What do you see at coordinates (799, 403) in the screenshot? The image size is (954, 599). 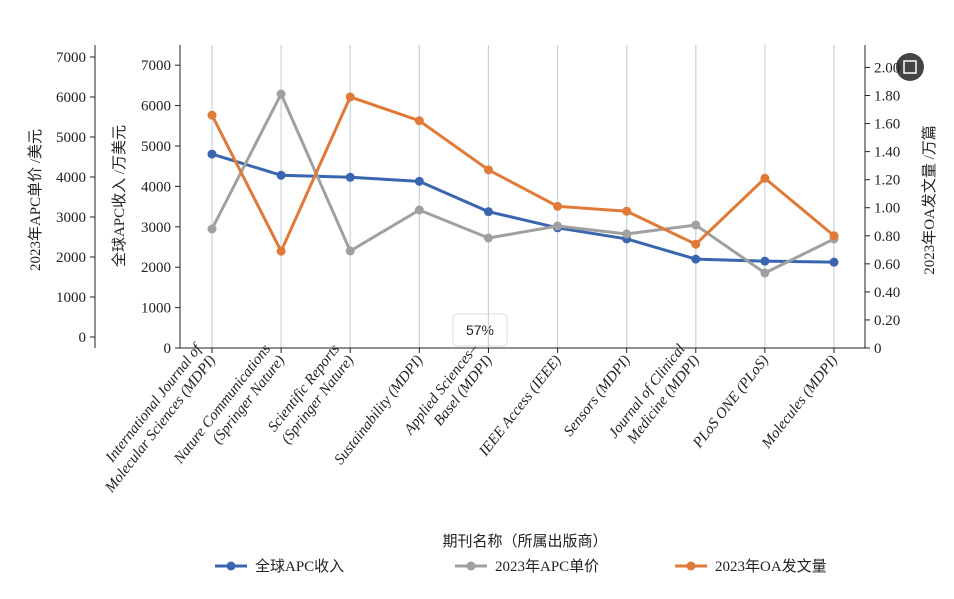 I see `x-tick-label: Molecules (MDPI)` at bounding box center [799, 403].